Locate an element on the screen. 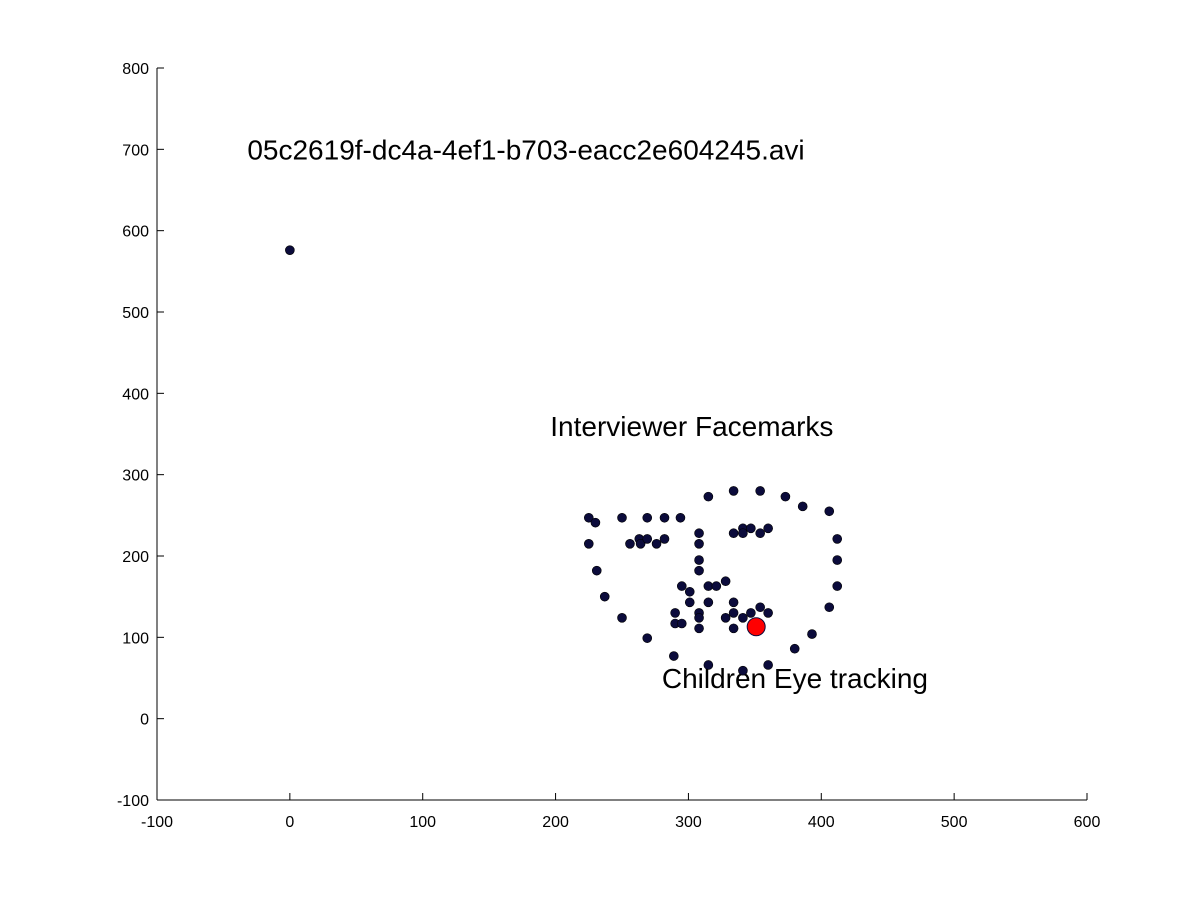 Image resolution: width=1201 pixels, height=900 pixels. x-tick-label: 100 is located at coordinates (422, 822).